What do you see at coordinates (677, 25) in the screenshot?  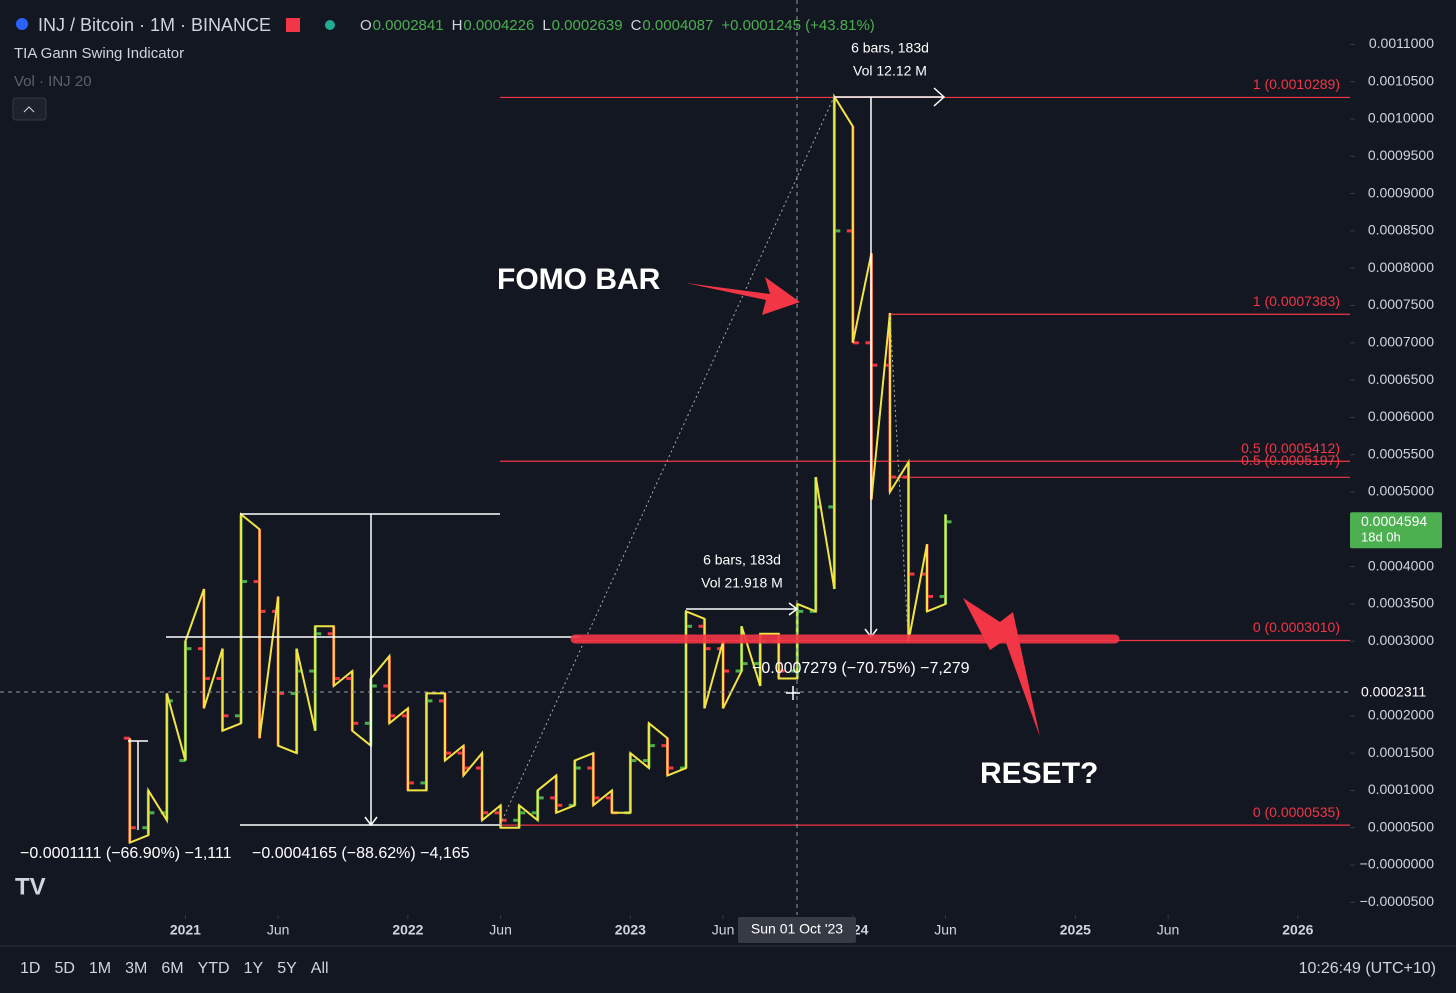 I see `ohlc-value: 0.0004087` at bounding box center [677, 25].